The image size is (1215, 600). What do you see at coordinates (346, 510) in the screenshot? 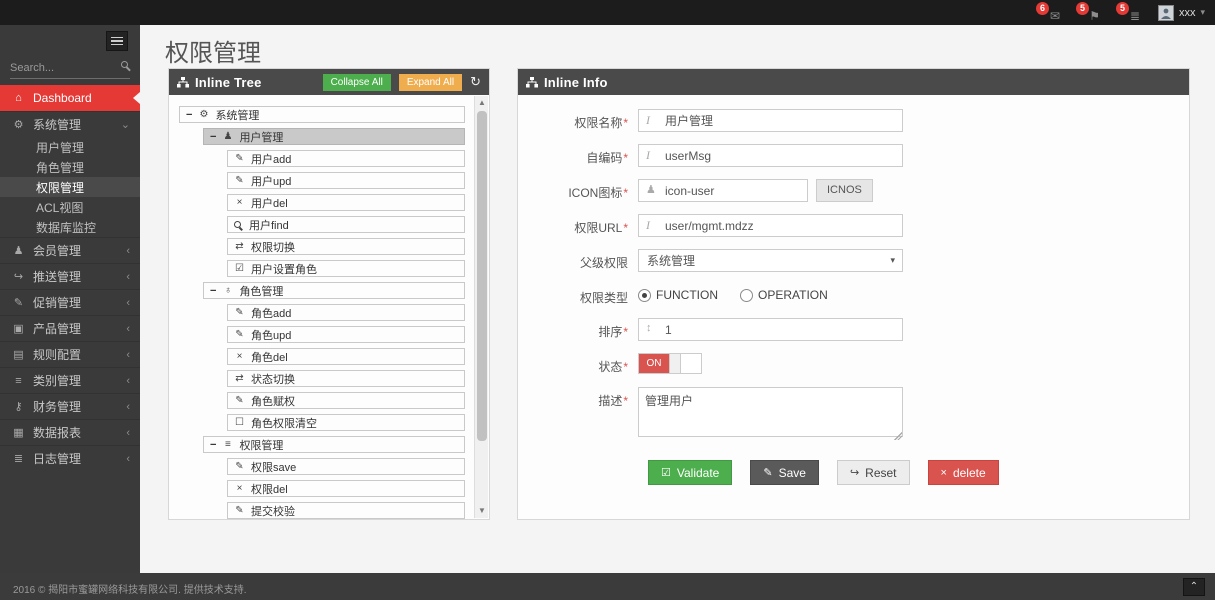
I see `tree-row: ✎ 提交校验` at bounding box center [346, 510].